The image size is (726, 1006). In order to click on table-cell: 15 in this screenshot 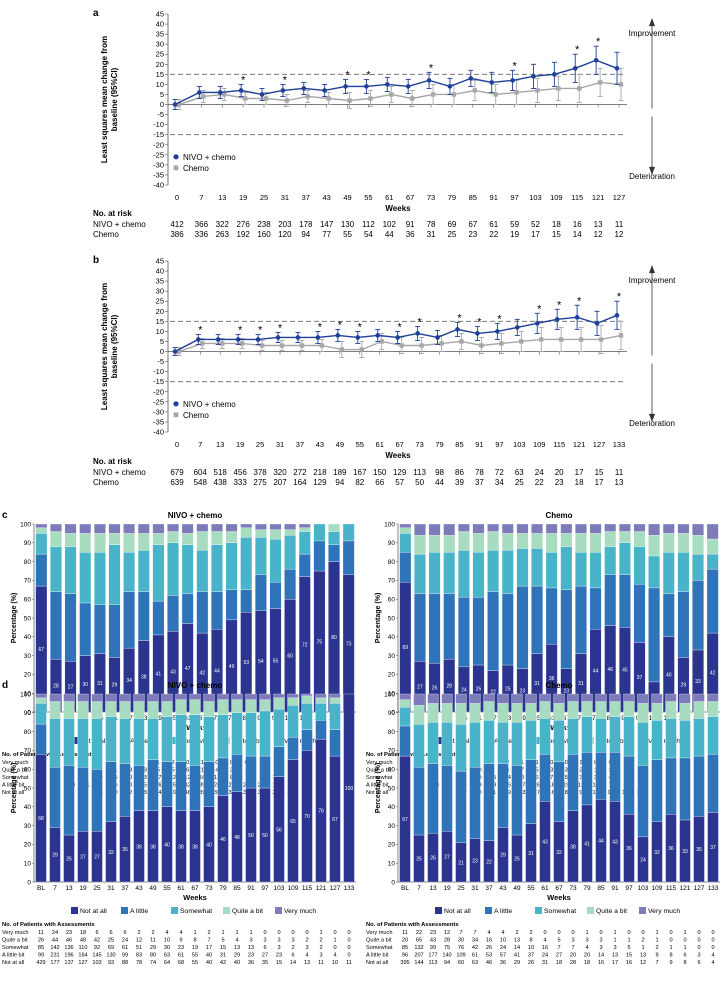, I will do `click(223, 948)`.